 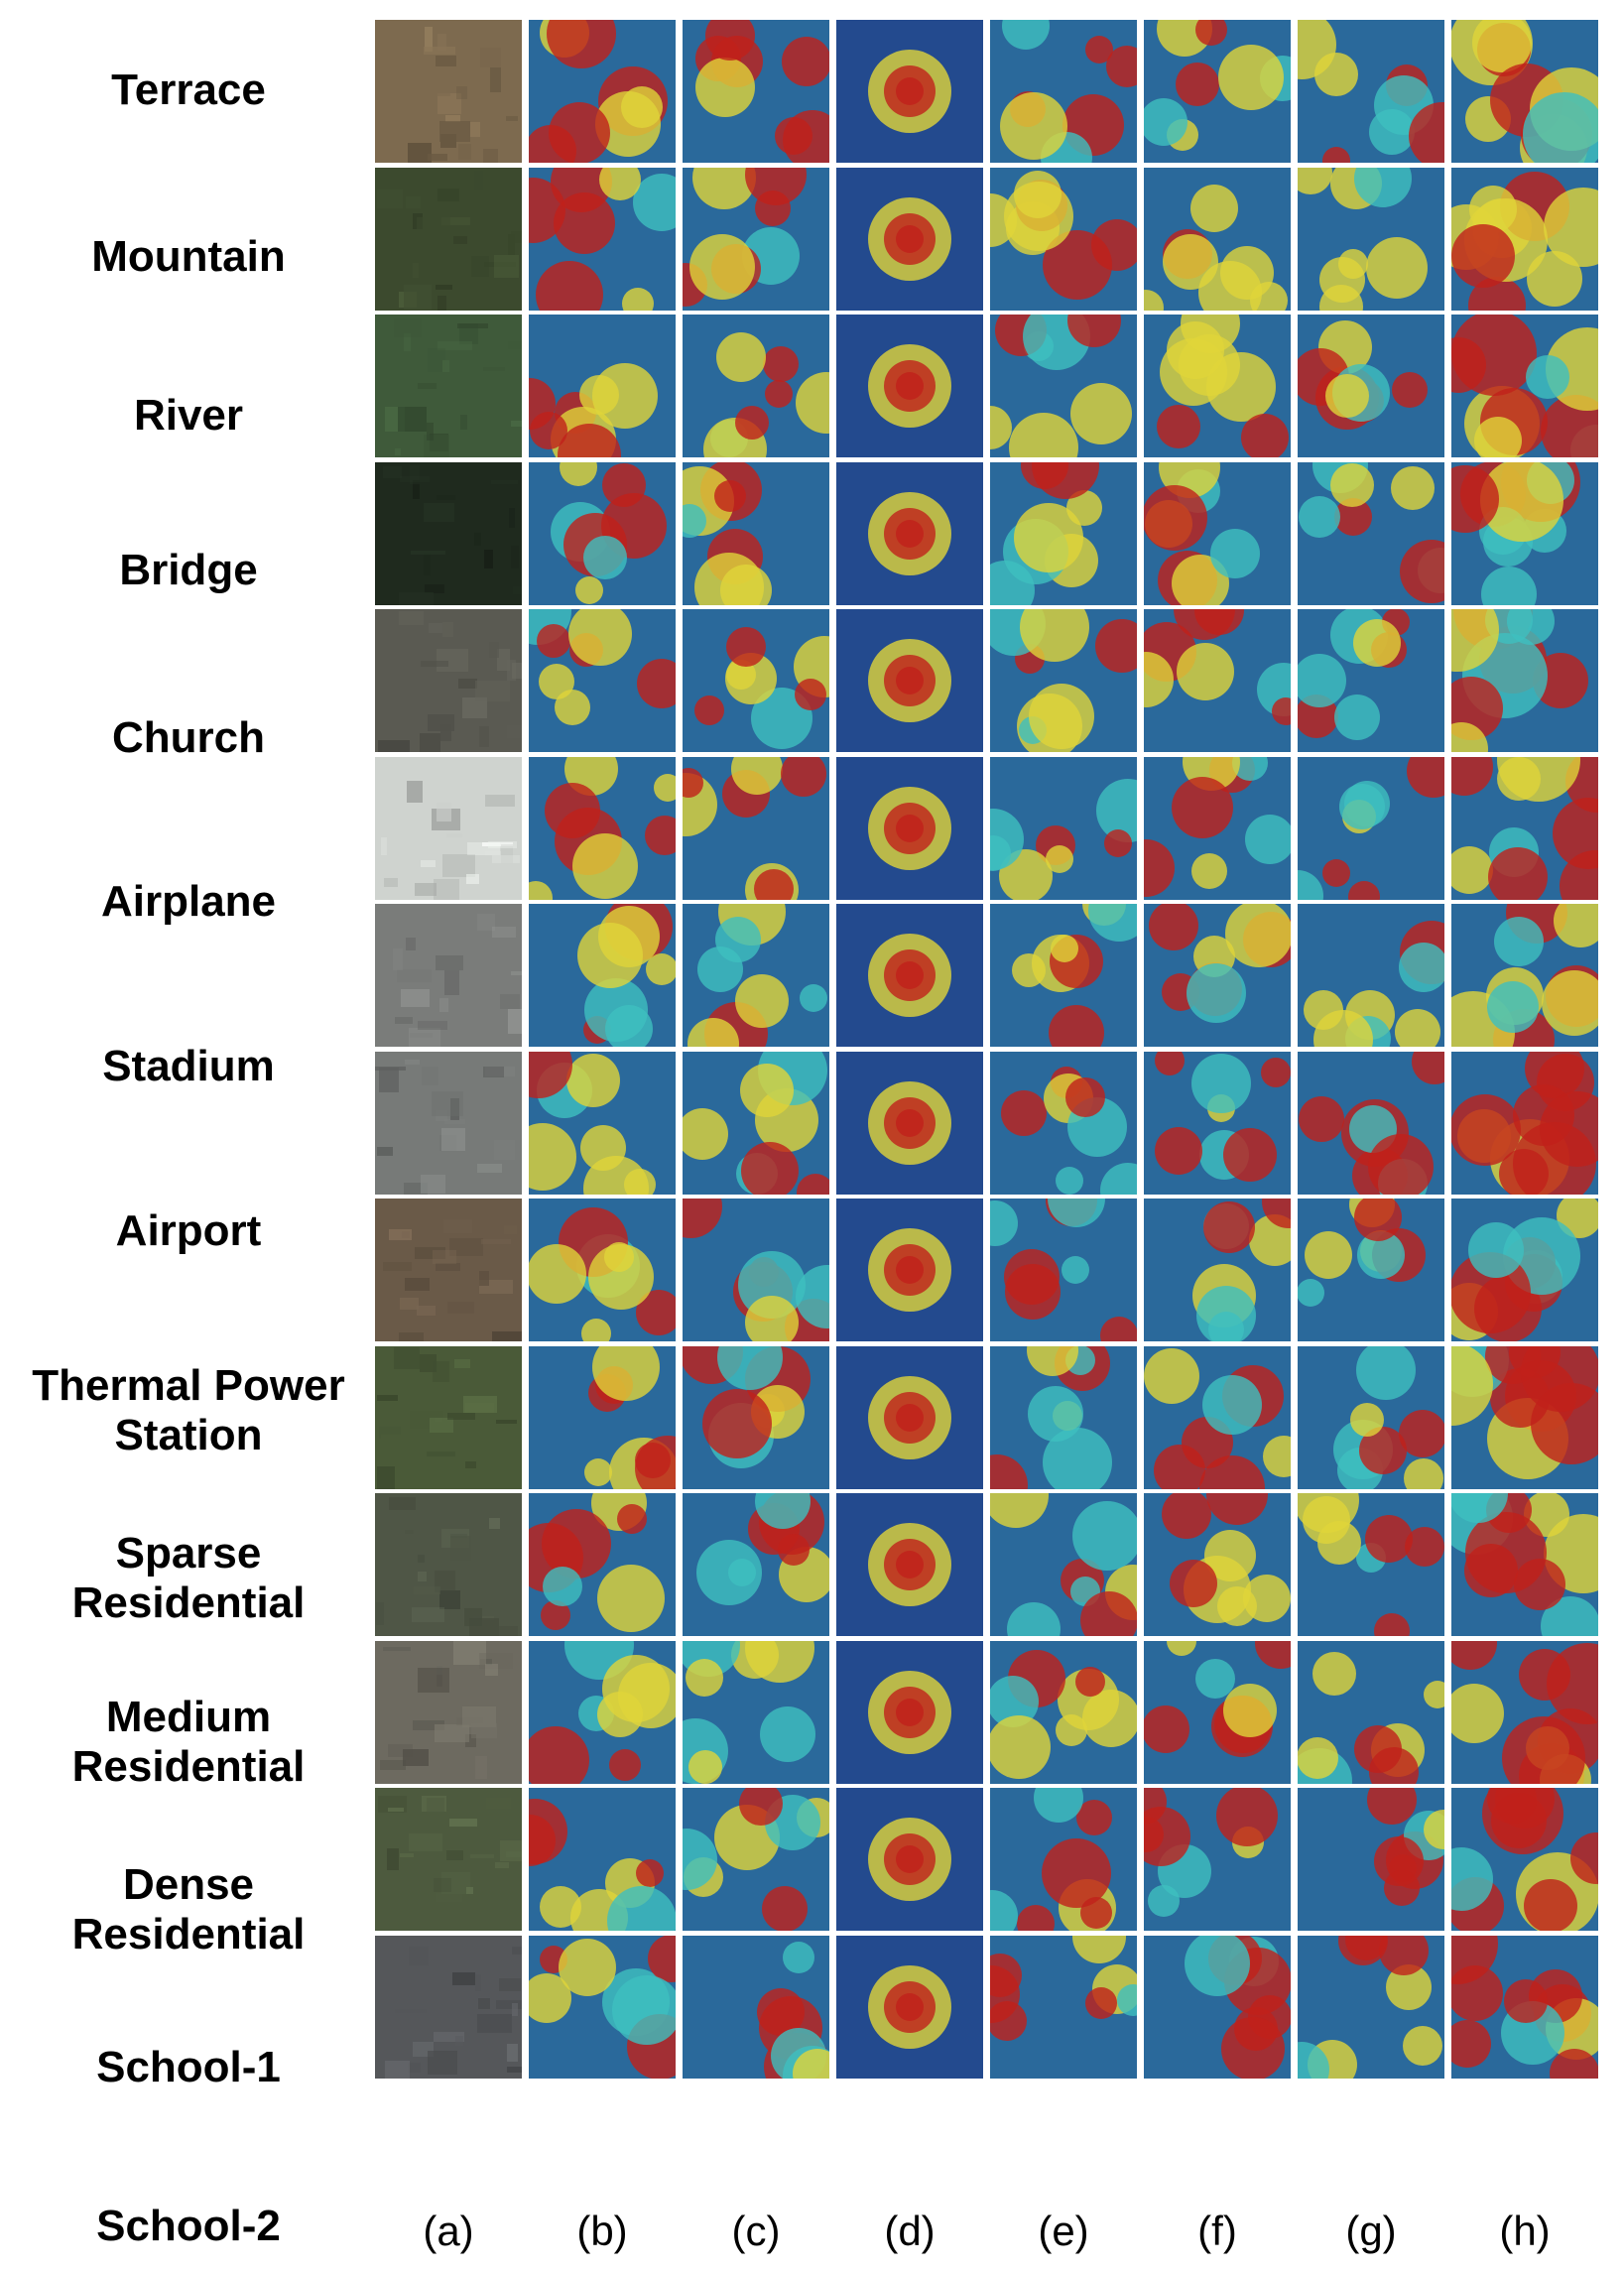 I want to click on row-label: Airport, so click(x=188, y=1230).